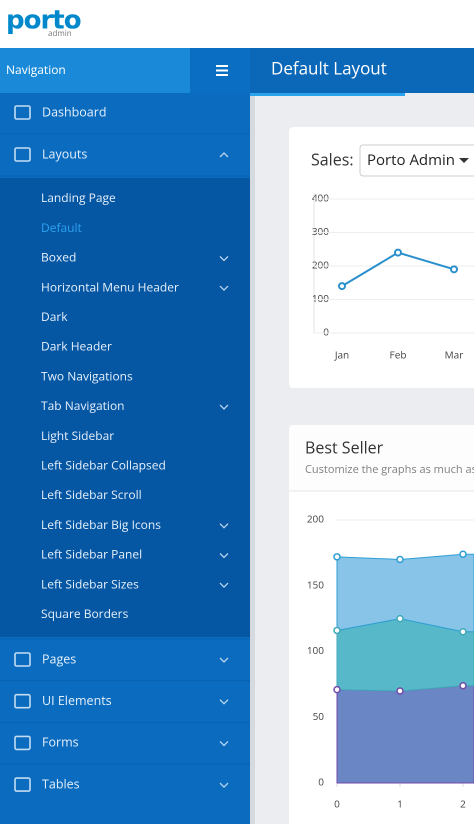  What do you see at coordinates (58, 257) in the screenshot?
I see `submenu-item: Boxed` at bounding box center [58, 257].